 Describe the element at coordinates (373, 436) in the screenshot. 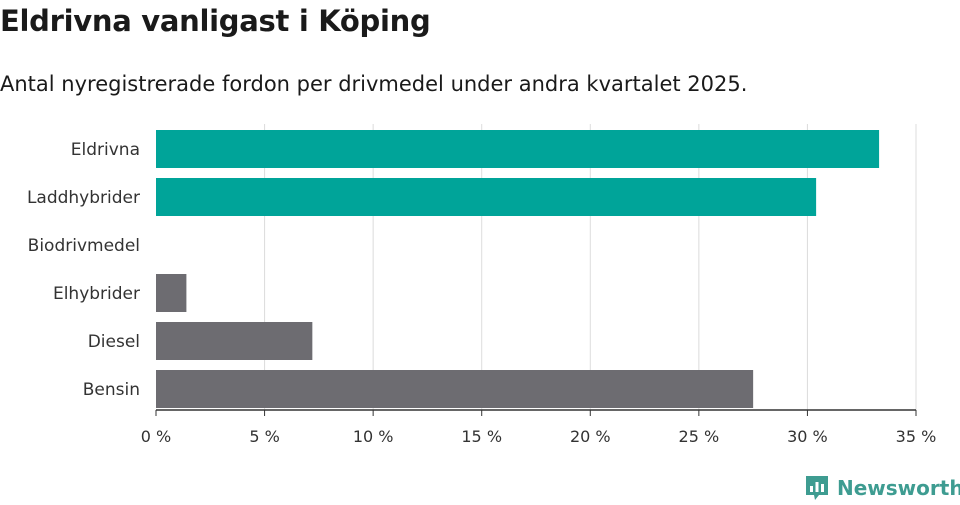

I see `x-tick-label: 10 %` at that location.